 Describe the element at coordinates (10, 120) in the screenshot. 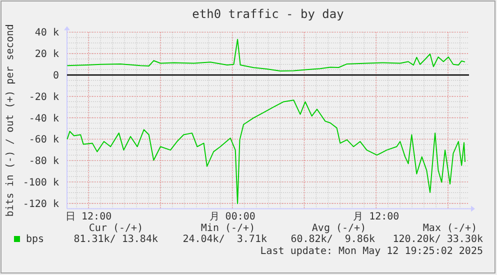

I see `y-axis-title: bits in (-) / out (+) per second` at that location.